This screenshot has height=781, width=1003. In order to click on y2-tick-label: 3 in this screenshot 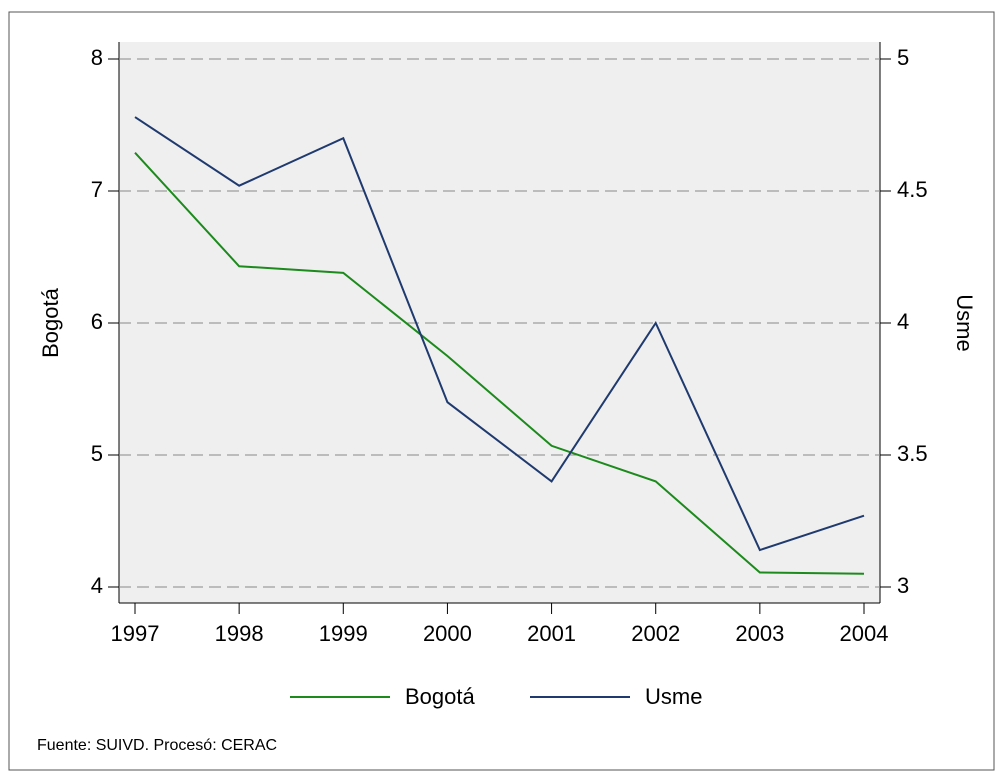, I will do `click(903, 585)`.